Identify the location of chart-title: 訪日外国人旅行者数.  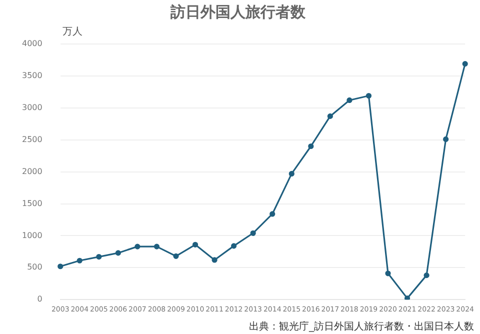
(238, 11).